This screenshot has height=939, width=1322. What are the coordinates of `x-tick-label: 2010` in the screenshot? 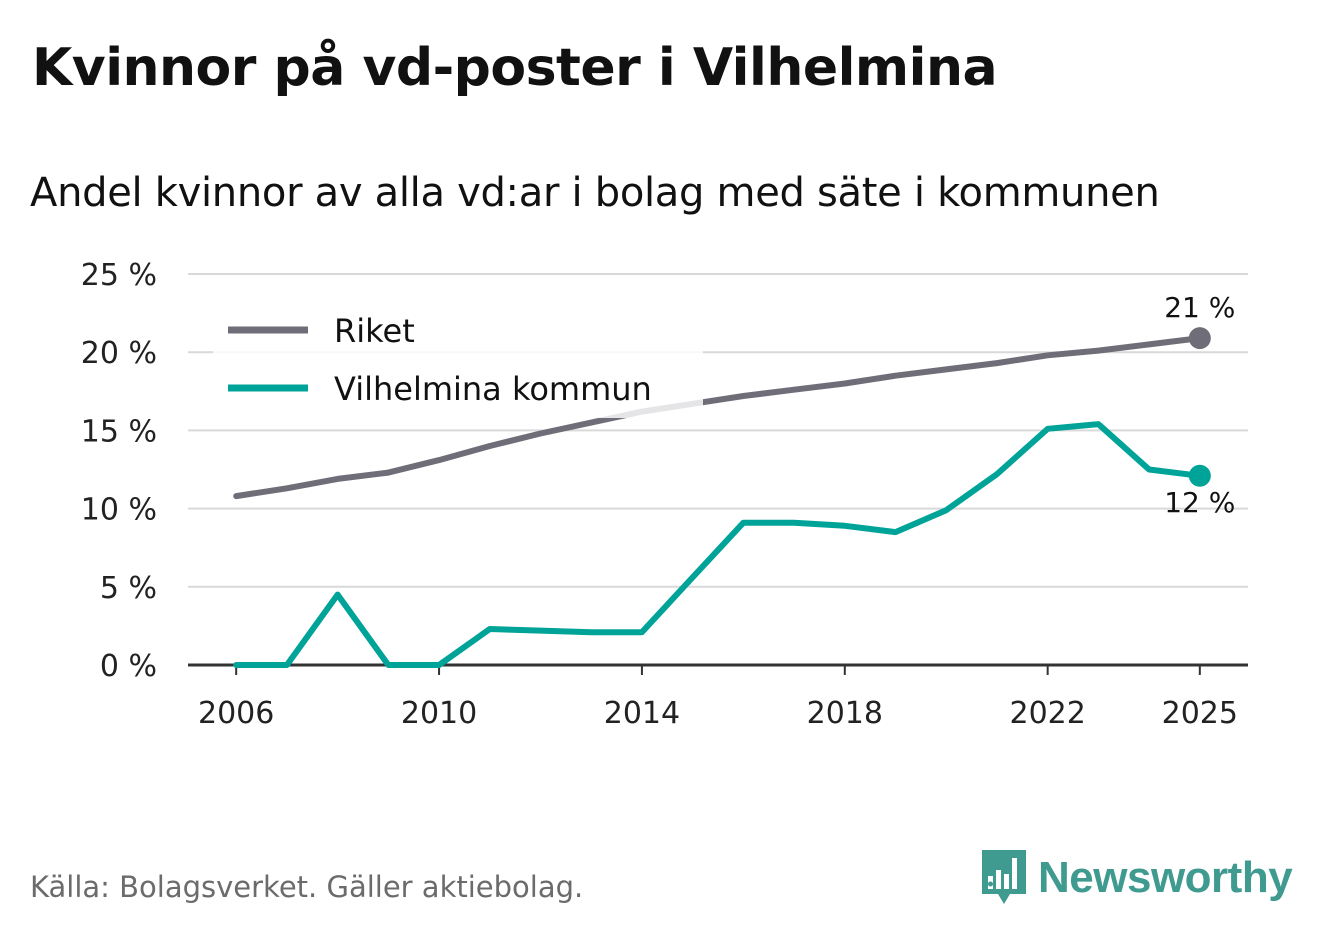 It's located at (439, 713).